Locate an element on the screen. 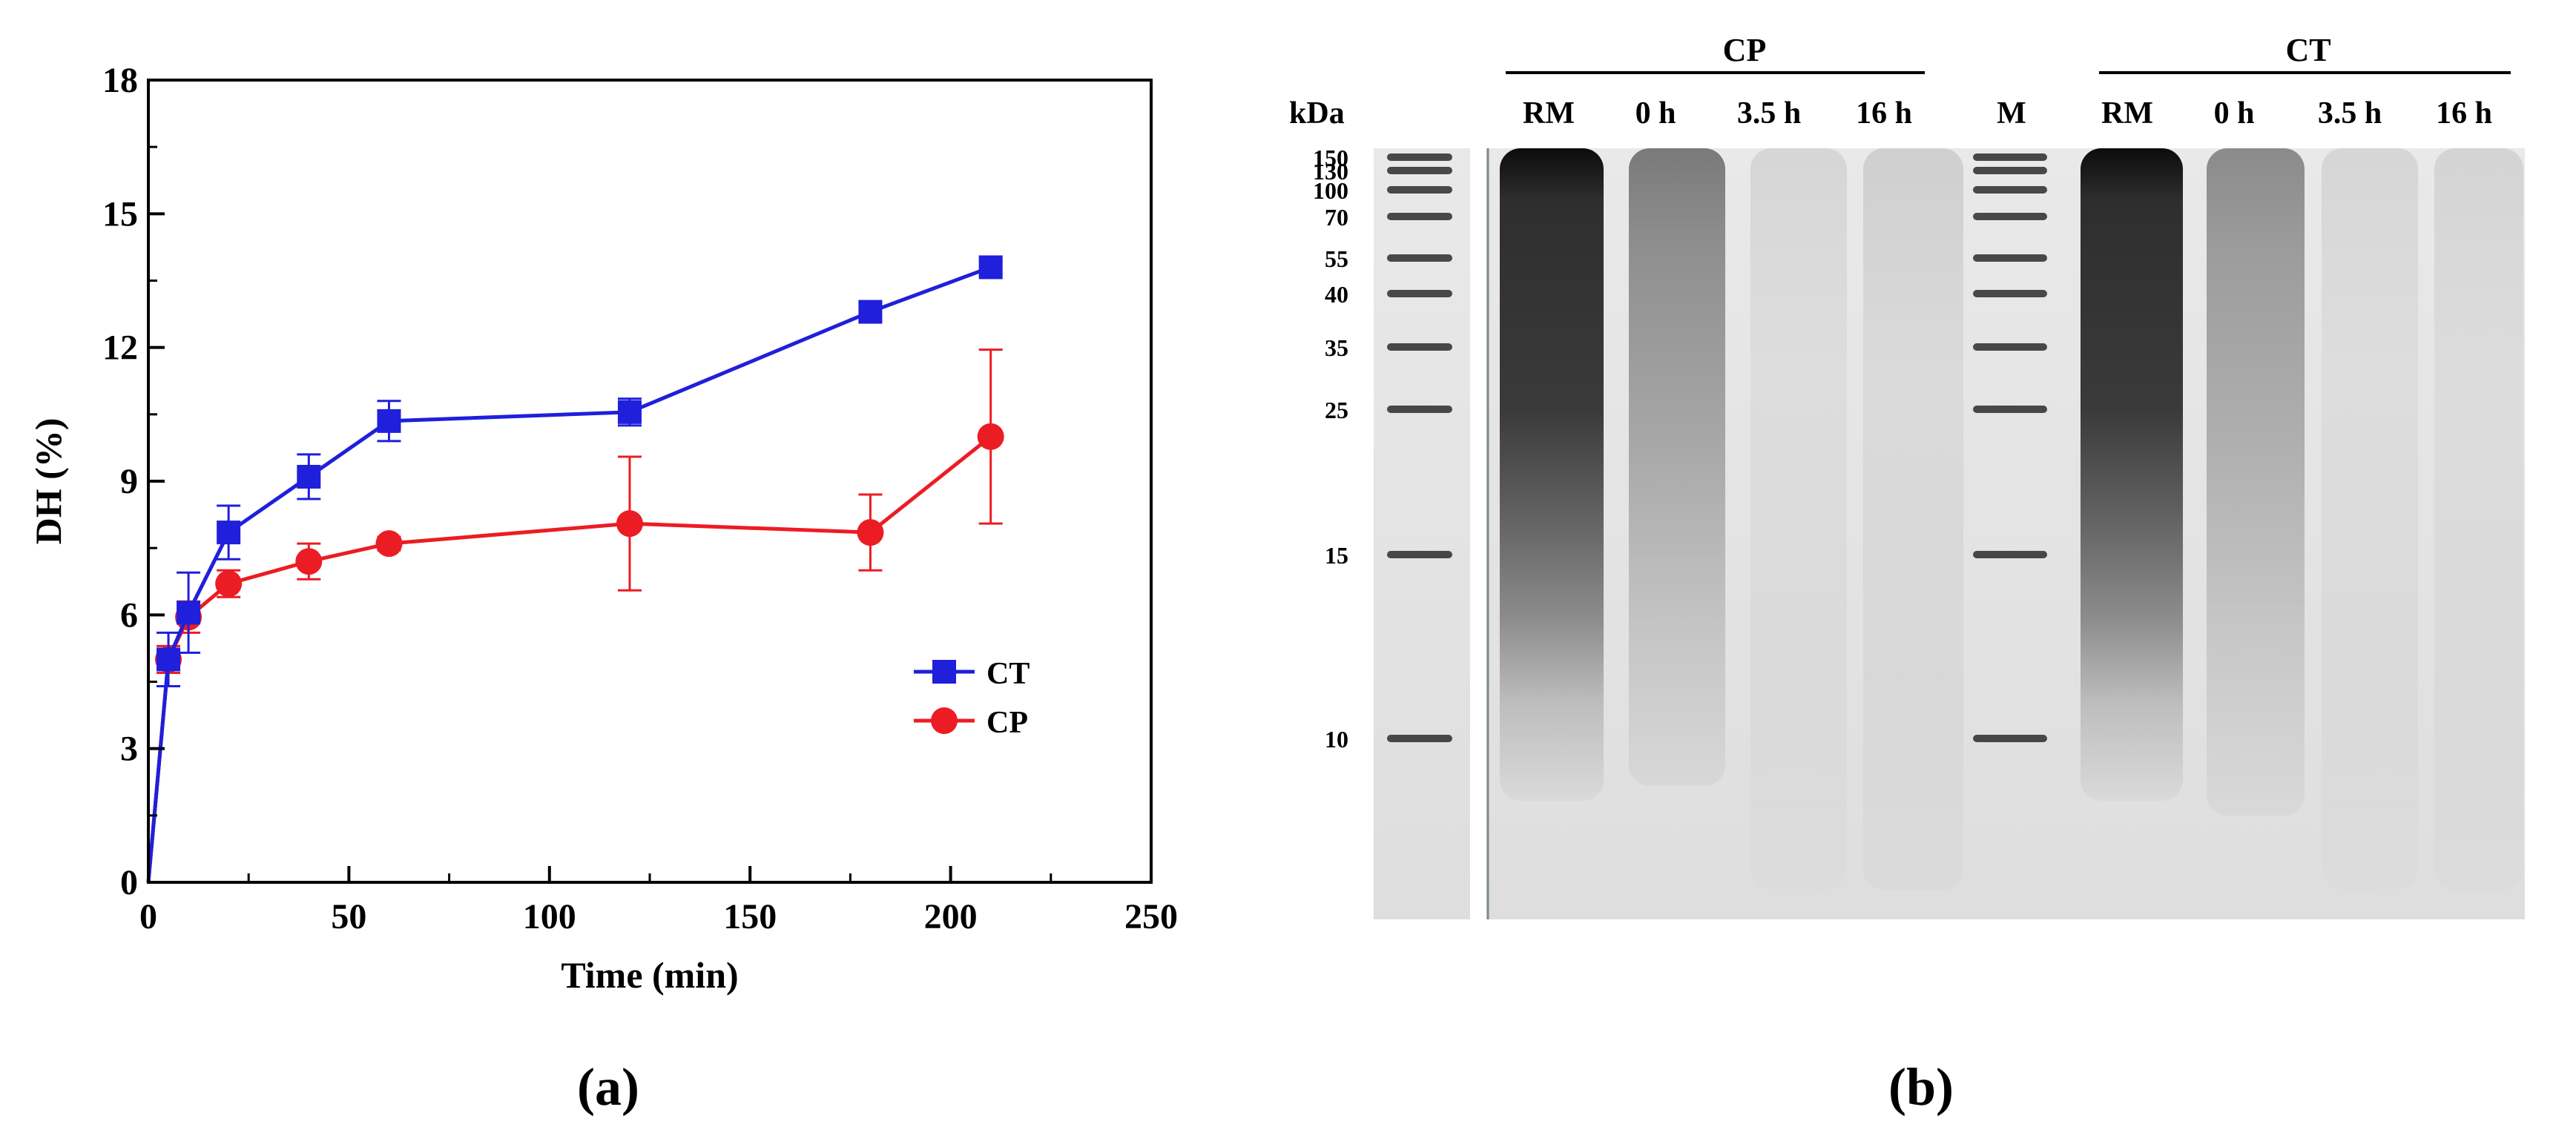 The width and height of the screenshot is (2576, 1147). marker-ladder-middle is located at coordinates (2010, 448).